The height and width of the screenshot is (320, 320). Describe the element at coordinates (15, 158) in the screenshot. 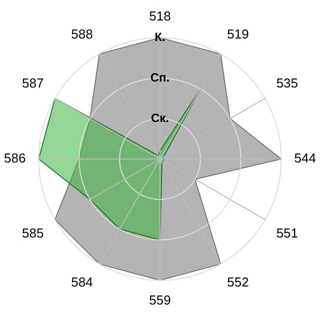

I see `spoke-label: 586` at that location.